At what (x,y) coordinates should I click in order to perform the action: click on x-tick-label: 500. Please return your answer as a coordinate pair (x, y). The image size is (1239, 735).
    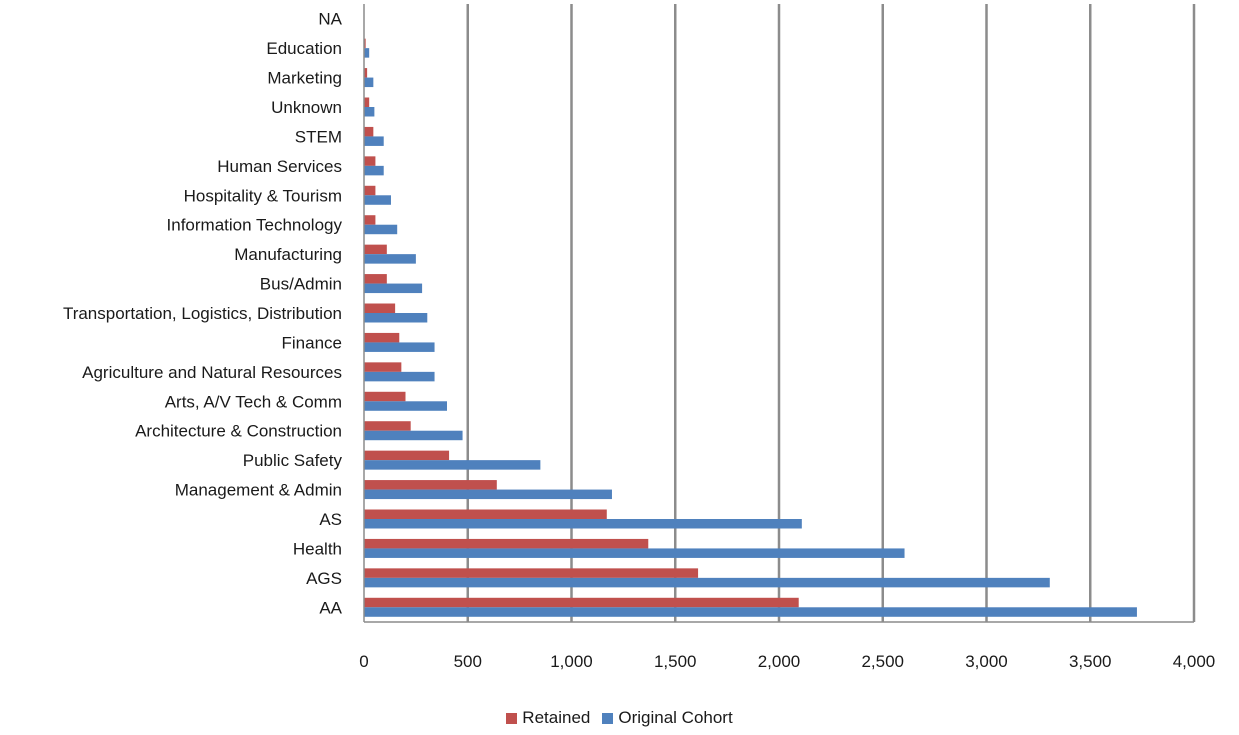
    Looking at the image, I should click on (468, 661).